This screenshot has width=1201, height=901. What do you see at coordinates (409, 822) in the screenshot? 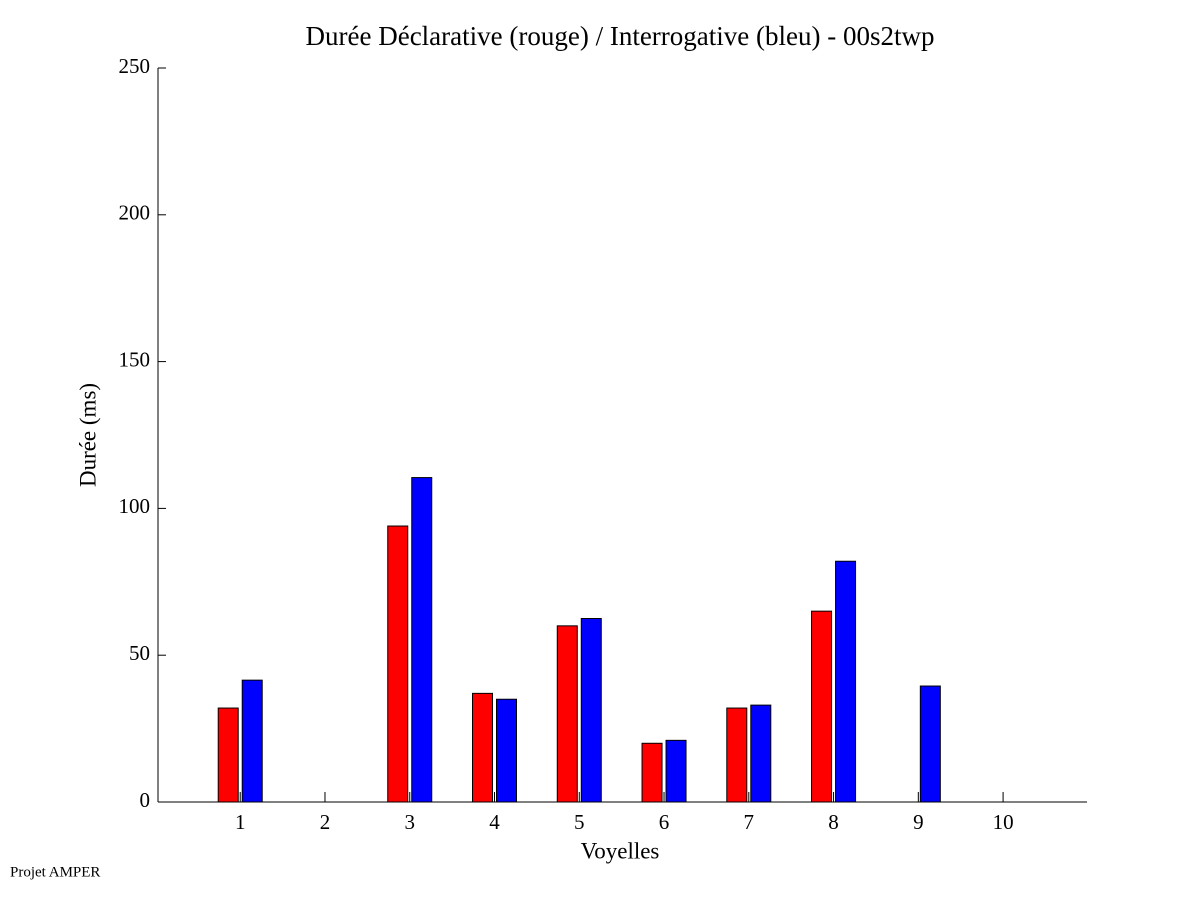
I see `x-tick-label: 3` at bounding box center [409, 822].